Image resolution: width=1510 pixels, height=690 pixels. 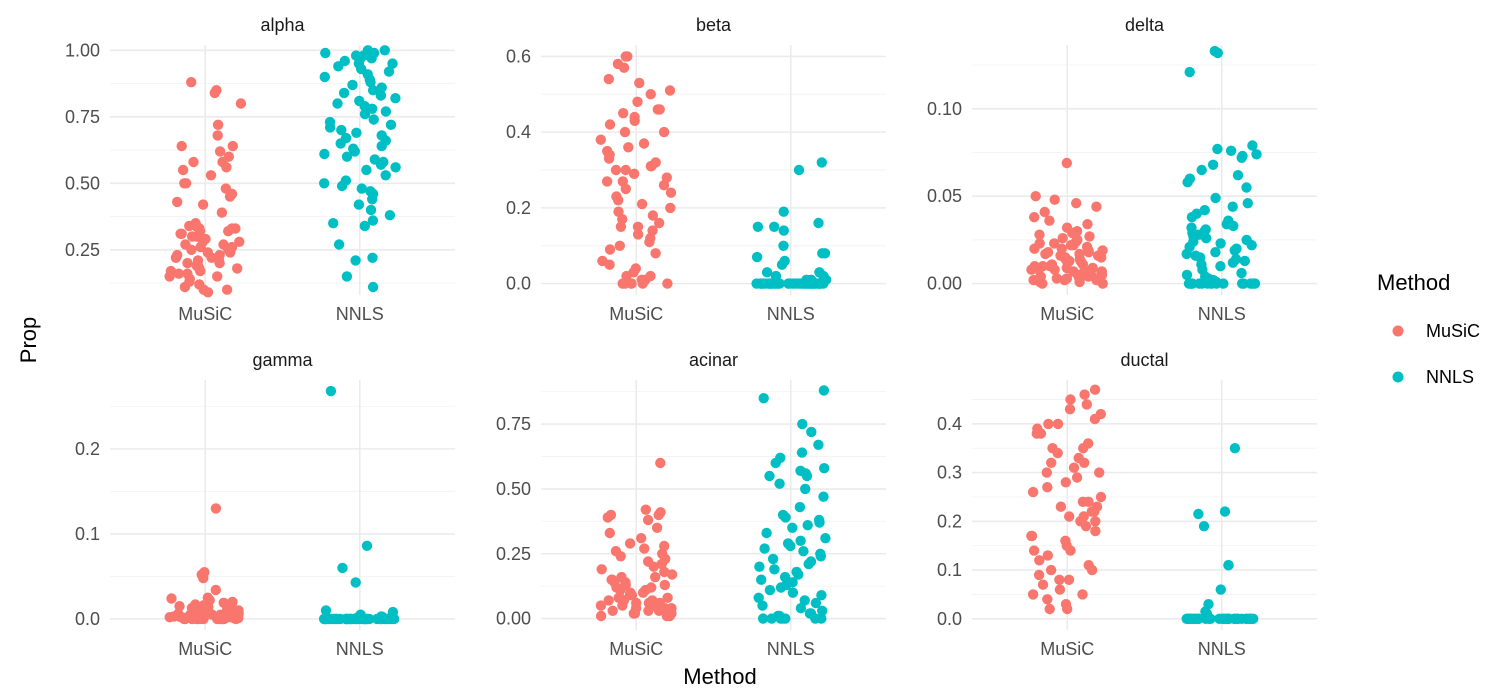 I want to click on facet-title: gamma, so click(x=282, y=360).